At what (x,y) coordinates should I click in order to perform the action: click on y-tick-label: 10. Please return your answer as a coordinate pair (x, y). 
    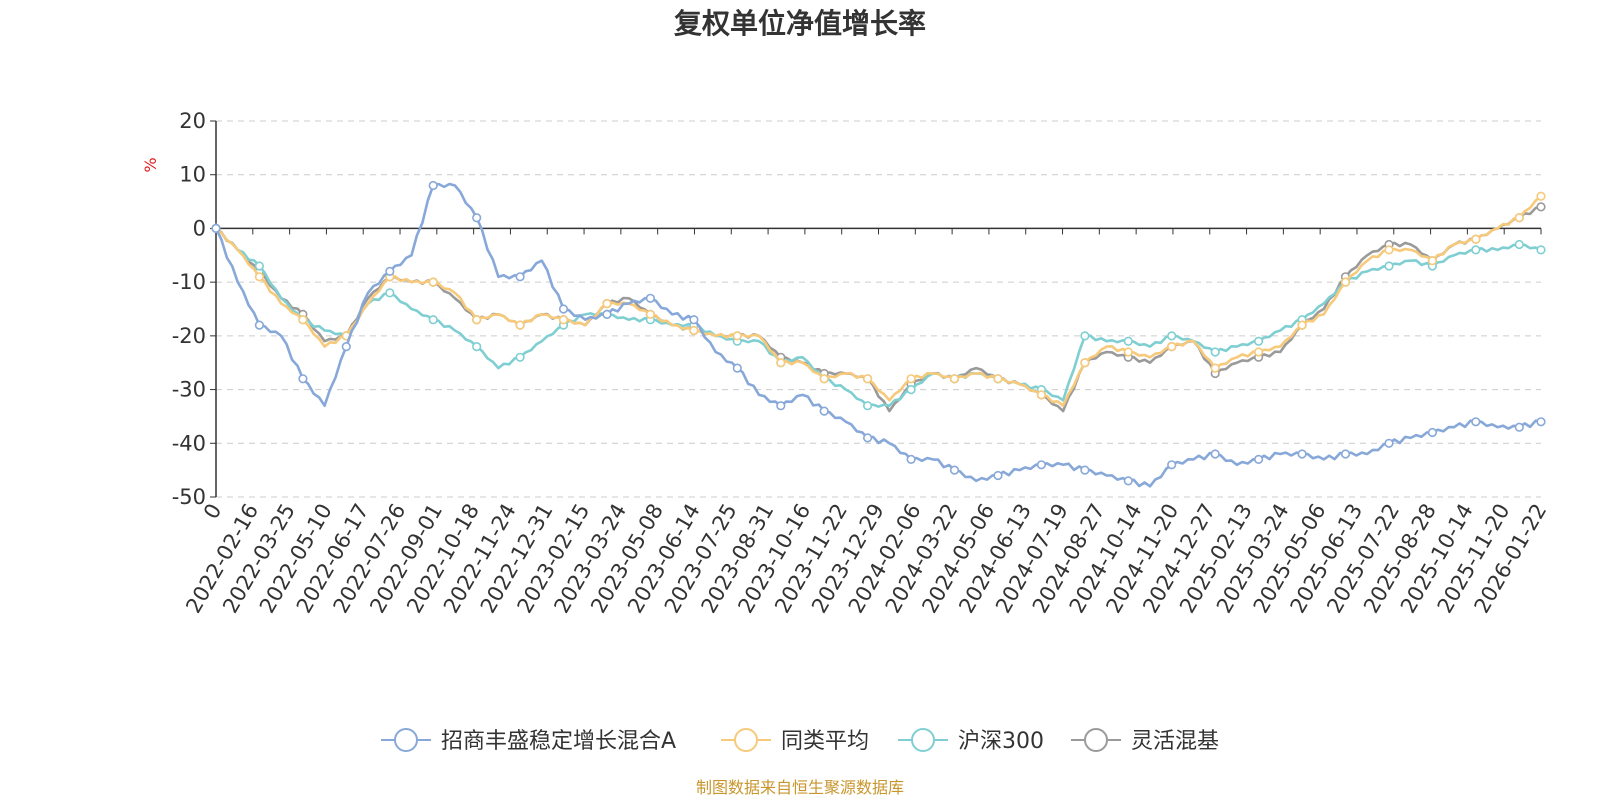
    Looking at the image, I should click on (192, 175).